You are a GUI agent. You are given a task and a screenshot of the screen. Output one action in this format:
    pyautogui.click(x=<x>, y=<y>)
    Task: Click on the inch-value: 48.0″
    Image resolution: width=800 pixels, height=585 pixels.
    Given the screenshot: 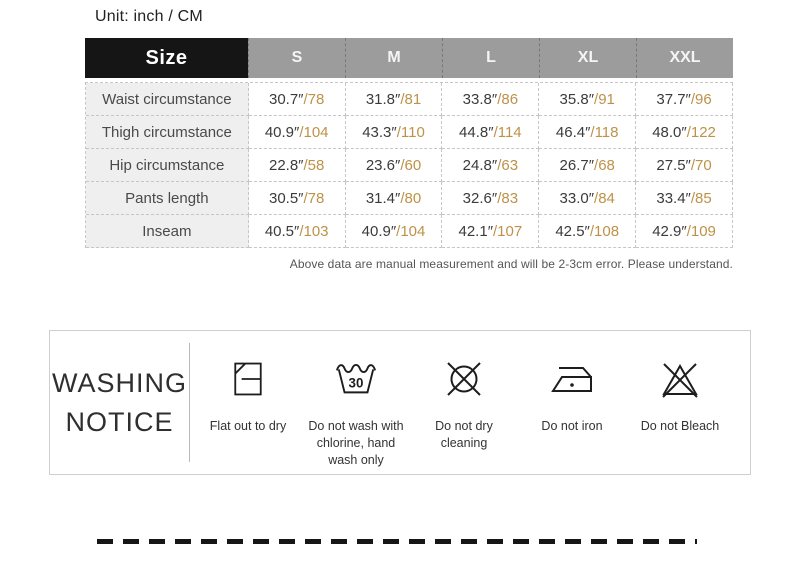 What is the action you would take?
    pyautogui.click(x=669, y=132)
    